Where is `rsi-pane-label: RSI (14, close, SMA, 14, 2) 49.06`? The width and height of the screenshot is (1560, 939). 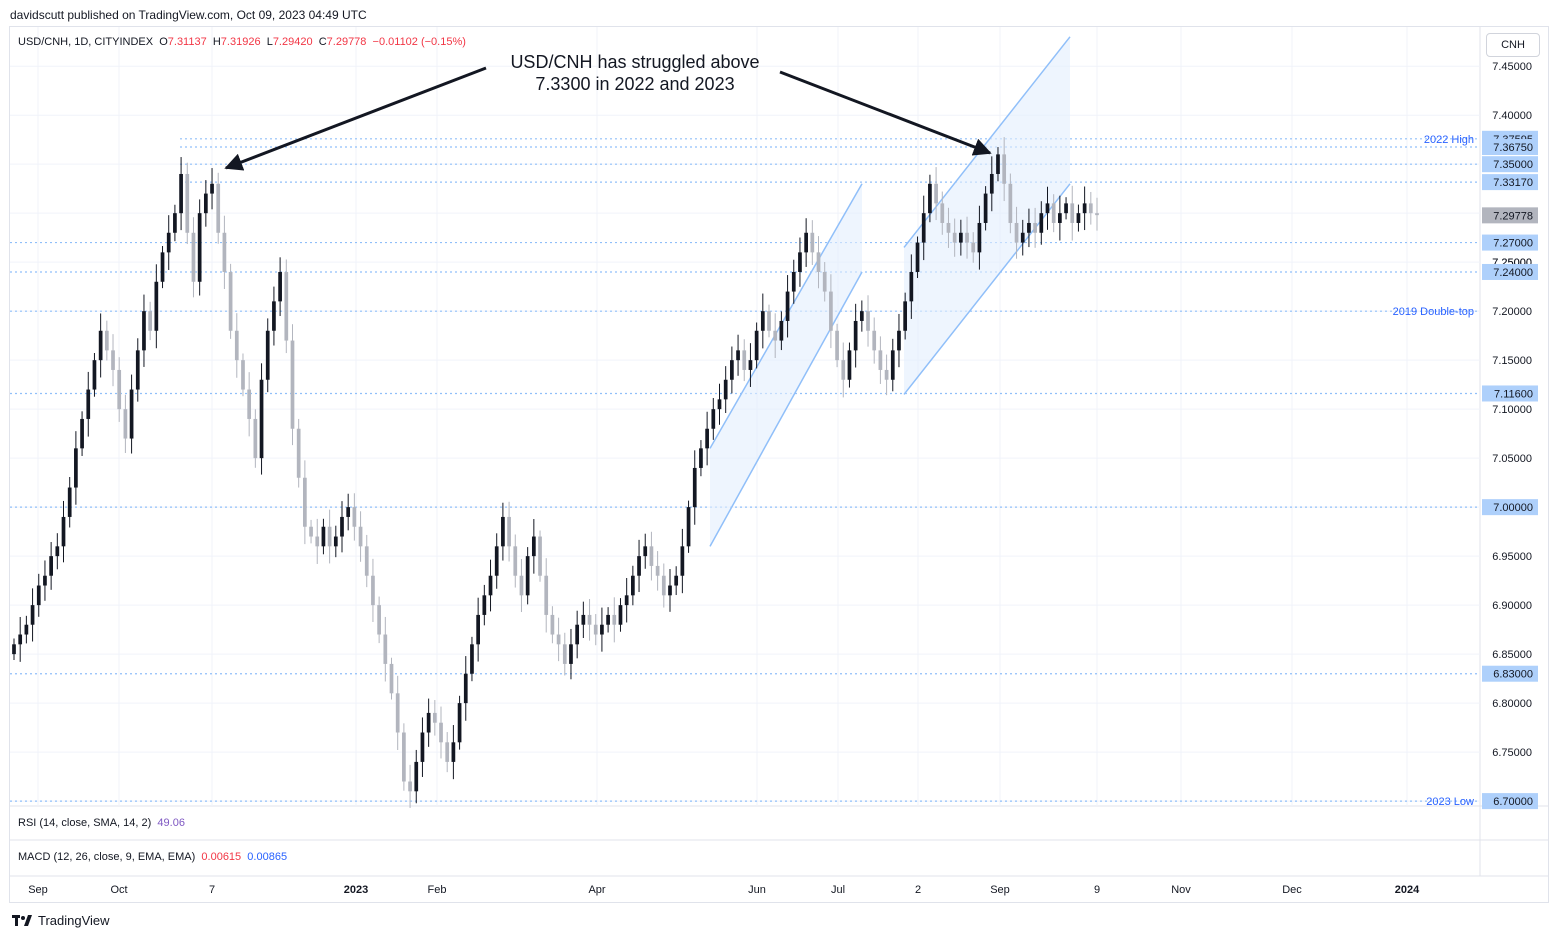 rsi-pane-label: RSI (14, close, SMA, 14, 2) 49.06 is located at coordinates (101, 823).